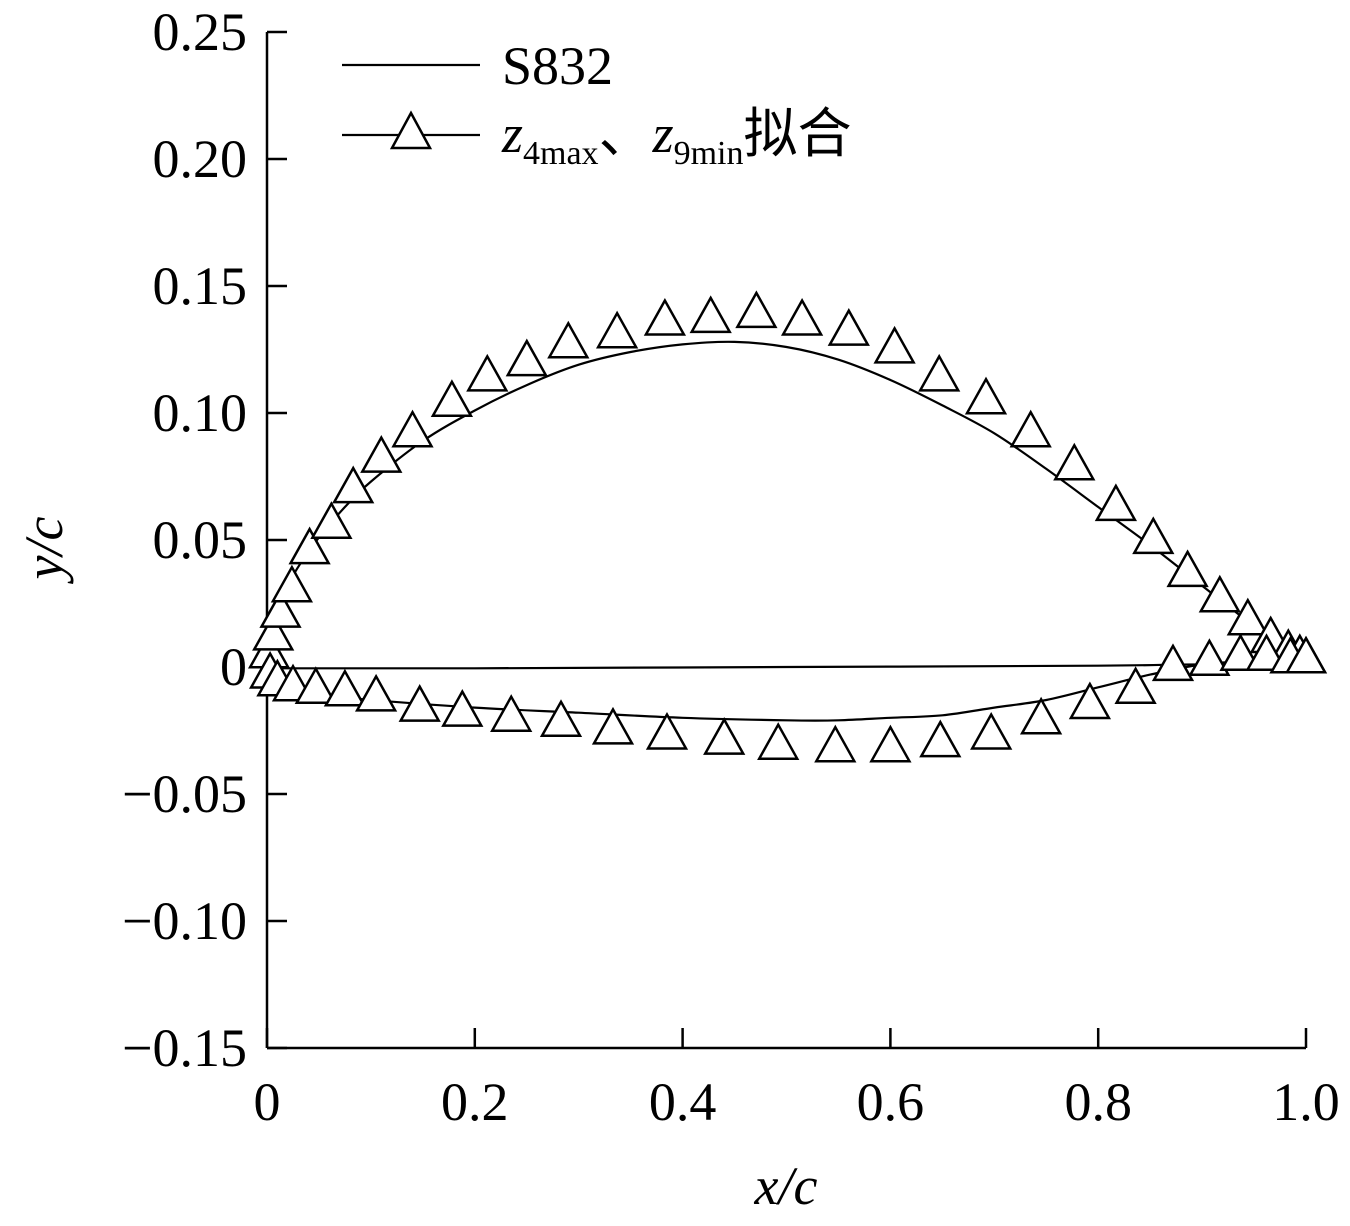  I want to click on x-tick-label: 0.6, so click(891, 1102).